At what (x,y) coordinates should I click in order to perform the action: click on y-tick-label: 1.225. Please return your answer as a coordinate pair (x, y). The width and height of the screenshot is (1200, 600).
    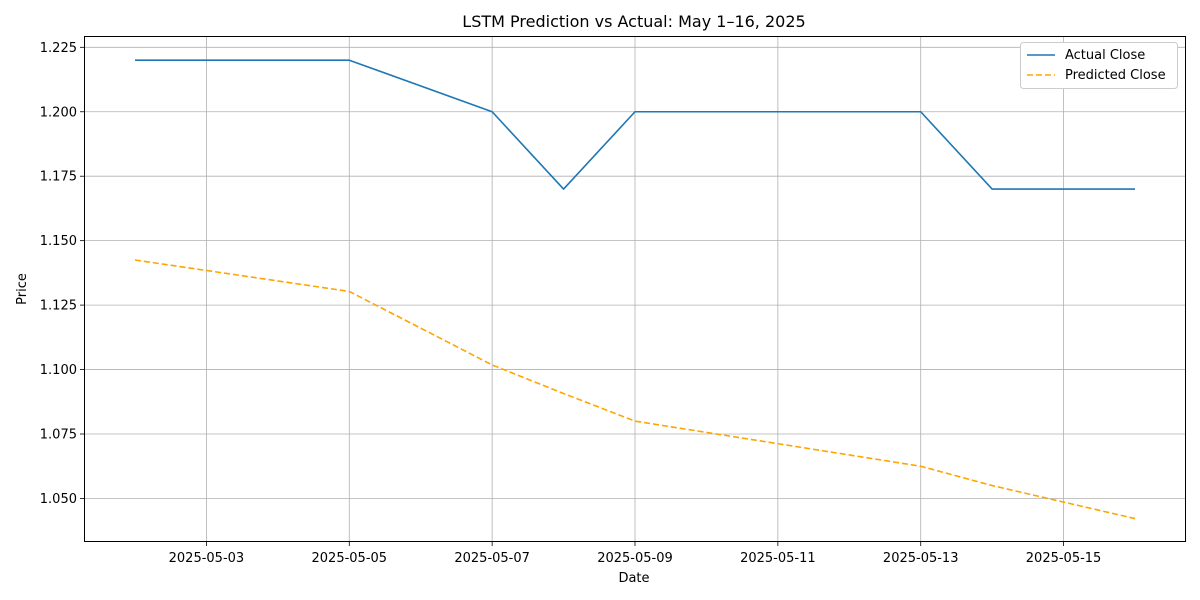
    Looking at the image, I should click on (58, 48).